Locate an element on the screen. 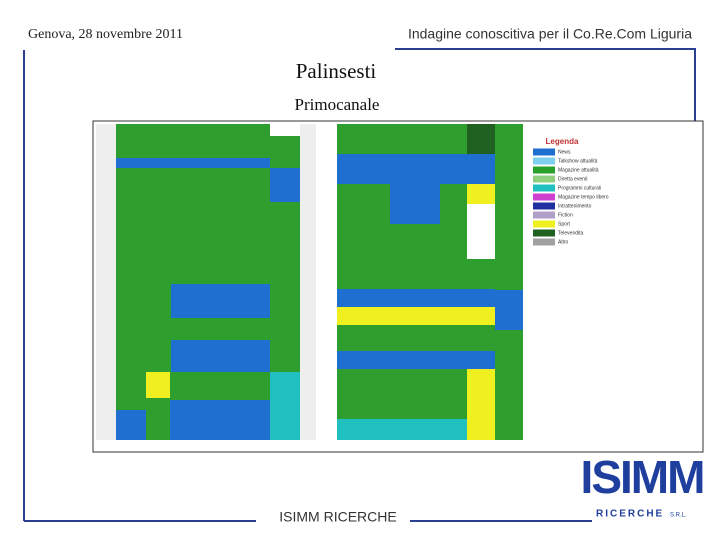 This screenshot has height=540, width=720. logo-name: ISIMM is located at coordinates (642, 477).